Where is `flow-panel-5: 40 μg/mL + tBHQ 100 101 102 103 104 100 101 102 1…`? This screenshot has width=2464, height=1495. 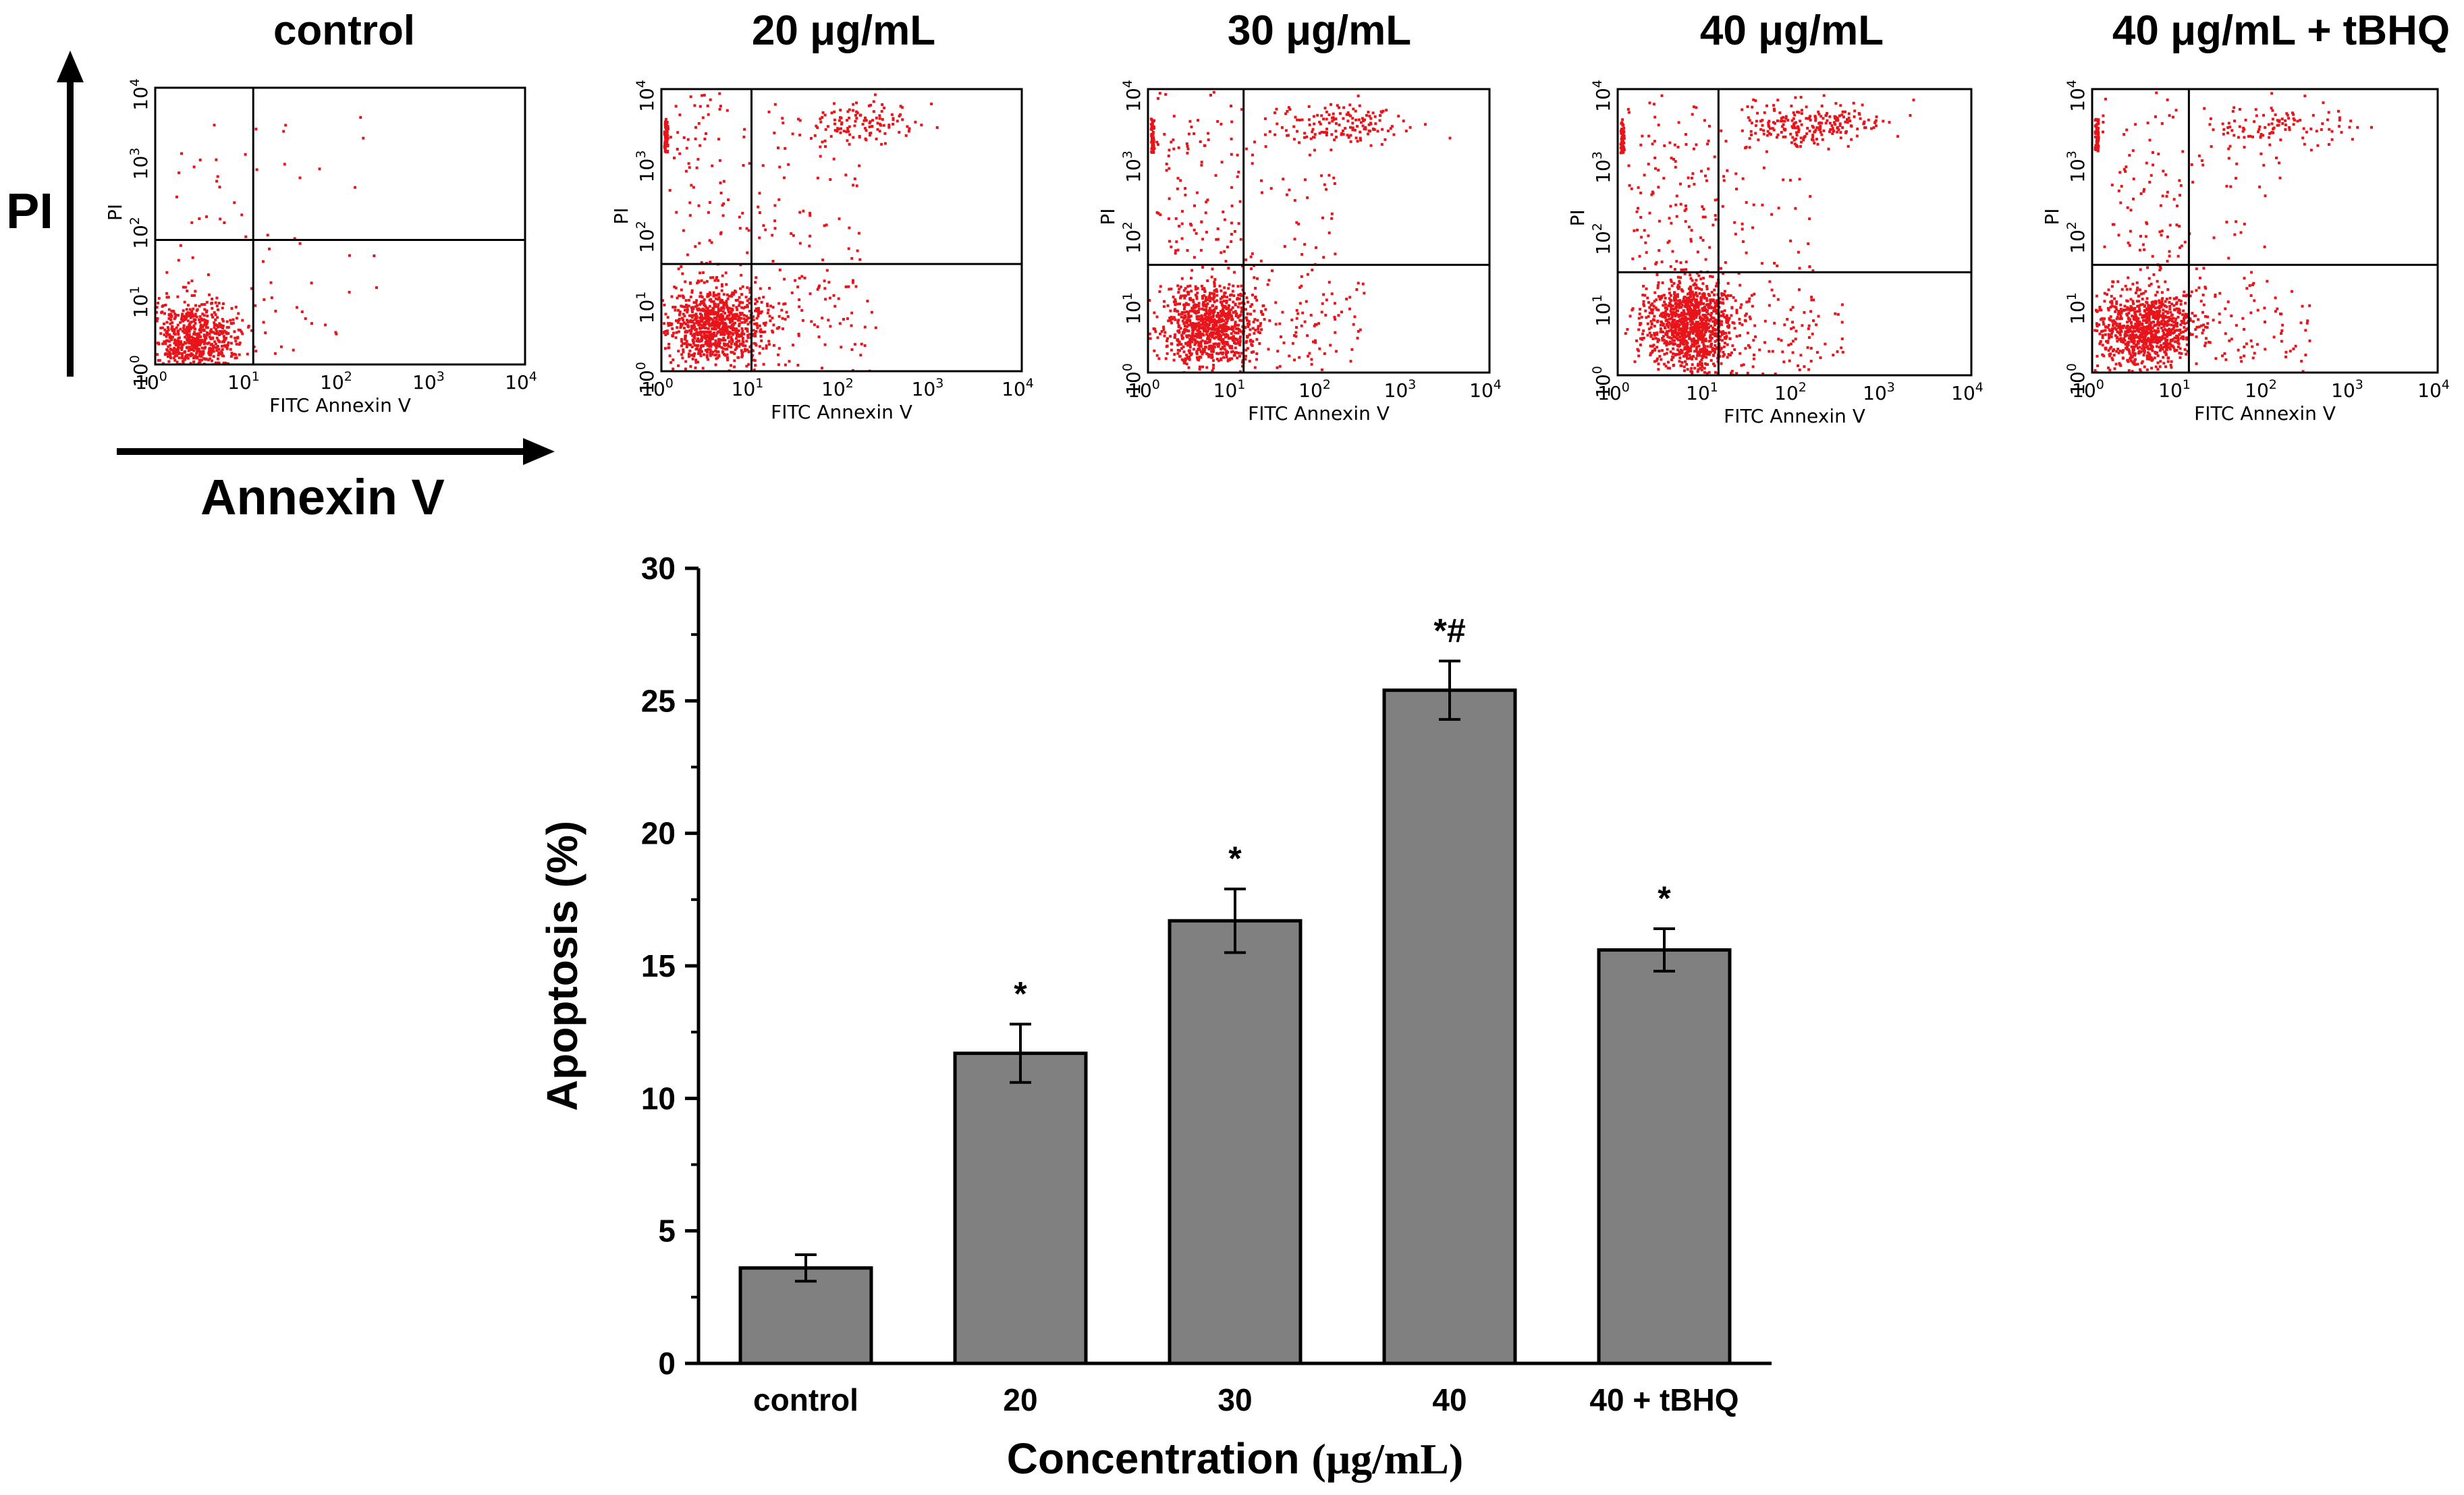 flow-panel-5: 40 μg/mL + tBHQ 100 101 102 103 104 100 101 102 1… is located at coordinates (2245, 216).